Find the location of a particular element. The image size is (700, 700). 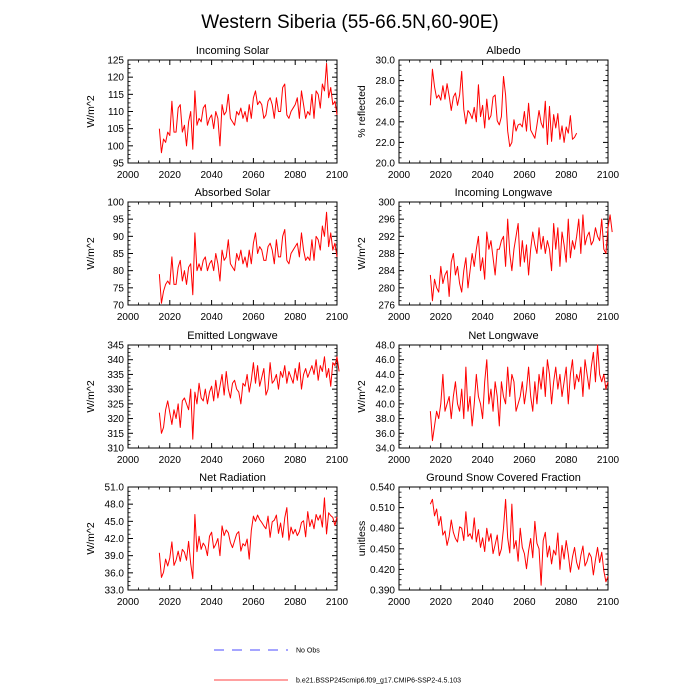

figure-title: Western Siberia (55-66.5N,60-90E) is located at coordinates (349, 22).